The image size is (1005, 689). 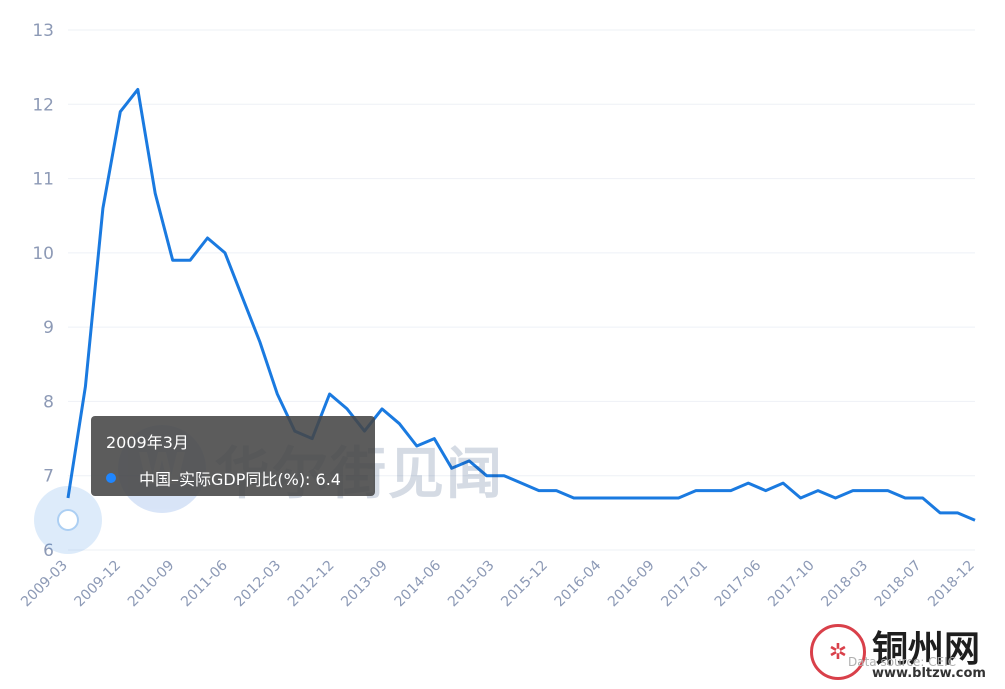 I want to click on y-tick-label: 9, so click(x=48, y=328).